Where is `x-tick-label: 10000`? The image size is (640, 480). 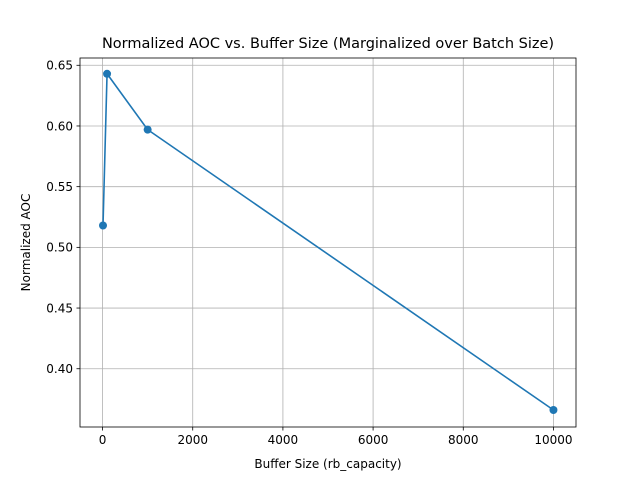 x-tick-label: 10000 is located at coordinates (553, 440).